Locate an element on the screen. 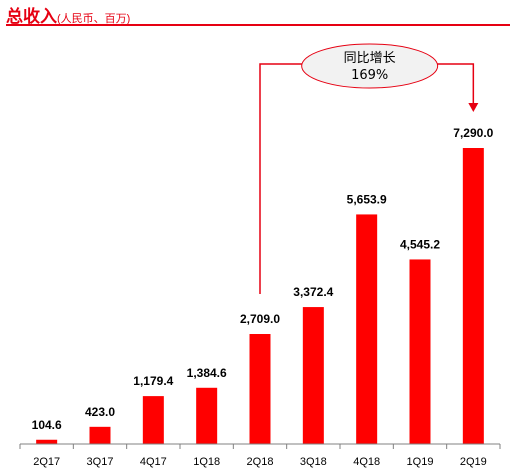  callout-arrow-icon is located at coordinates (473, 107).